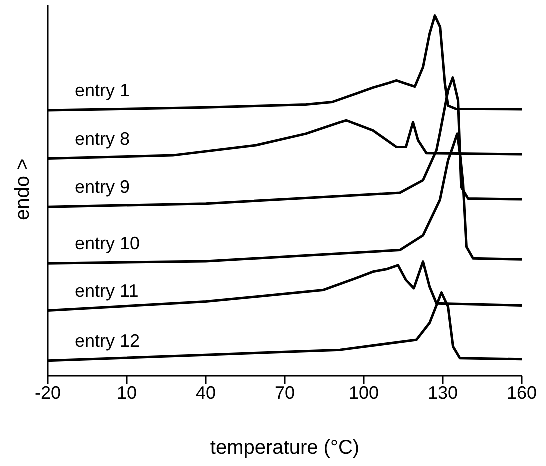 The image size is (546, 466). What do you see at coordinates (48, 392) in the screenshot?
I see `x-tick-label: -20` at bounding box center [48, 392].